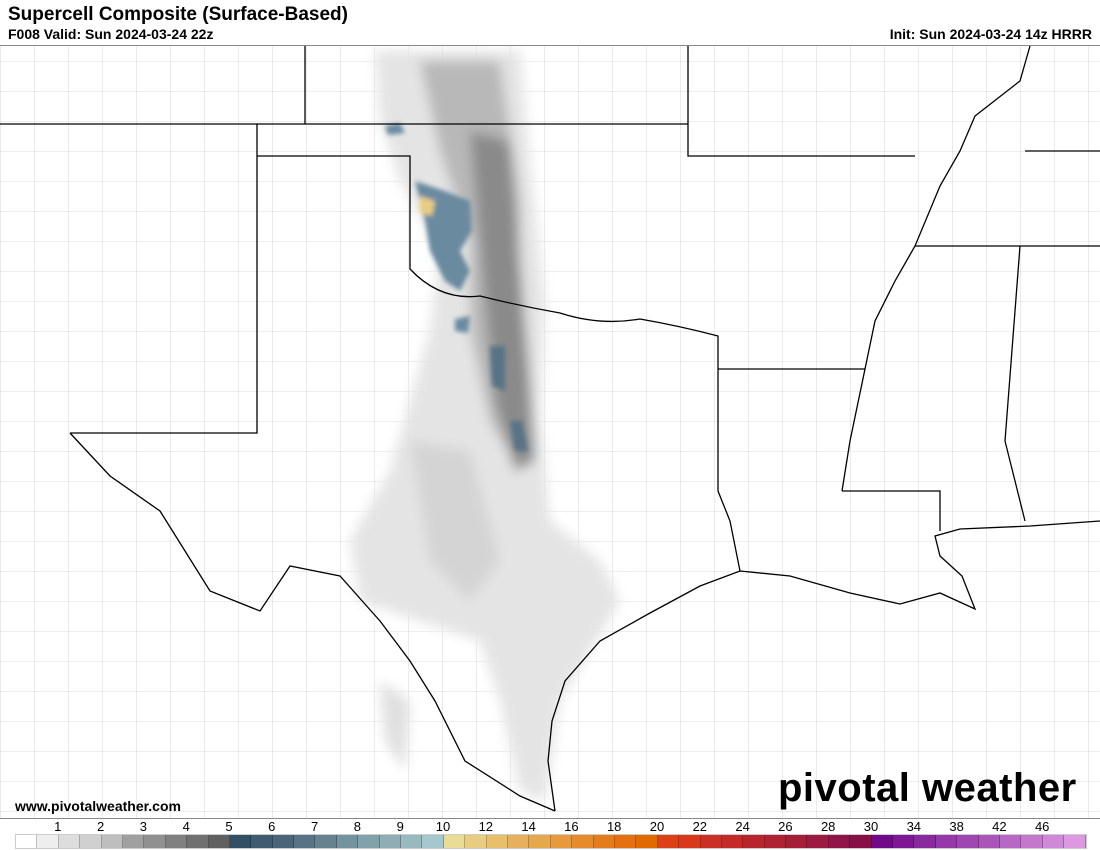  Describe the element at coordinates (828, 826) in the screenshot. I see `colorbar-tick-label: 28` at that location.